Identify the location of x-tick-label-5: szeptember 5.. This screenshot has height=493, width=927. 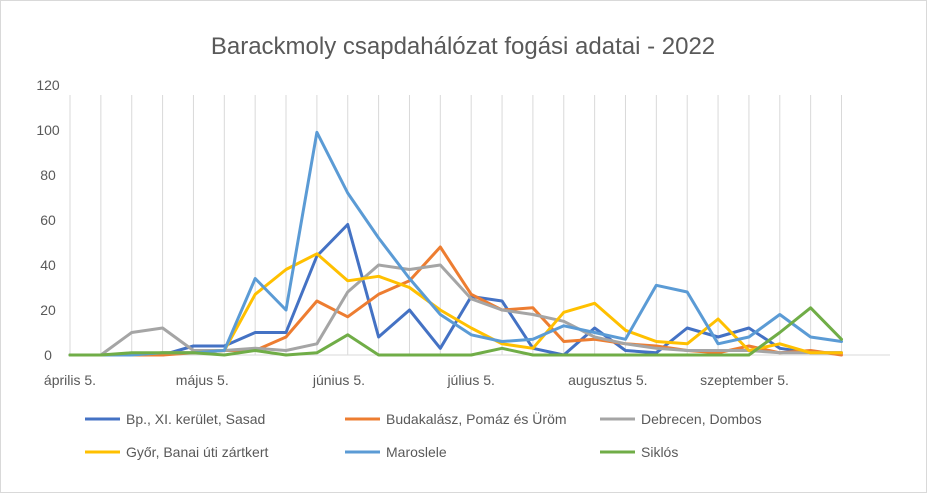
(744, 380).